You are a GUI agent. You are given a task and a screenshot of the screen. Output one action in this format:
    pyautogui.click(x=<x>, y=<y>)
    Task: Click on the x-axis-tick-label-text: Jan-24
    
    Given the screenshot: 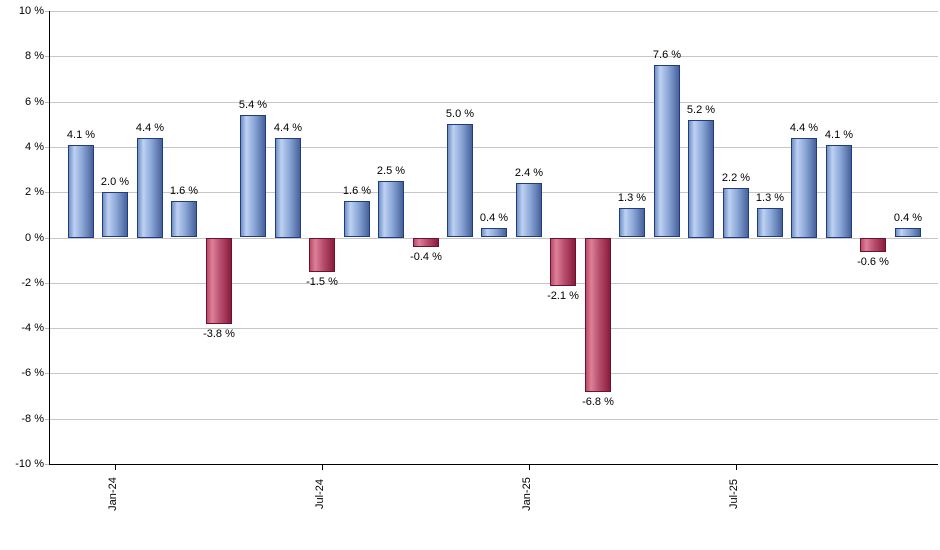 What is the action you would take?
    pyautogui.click(x=113, y=494)
    